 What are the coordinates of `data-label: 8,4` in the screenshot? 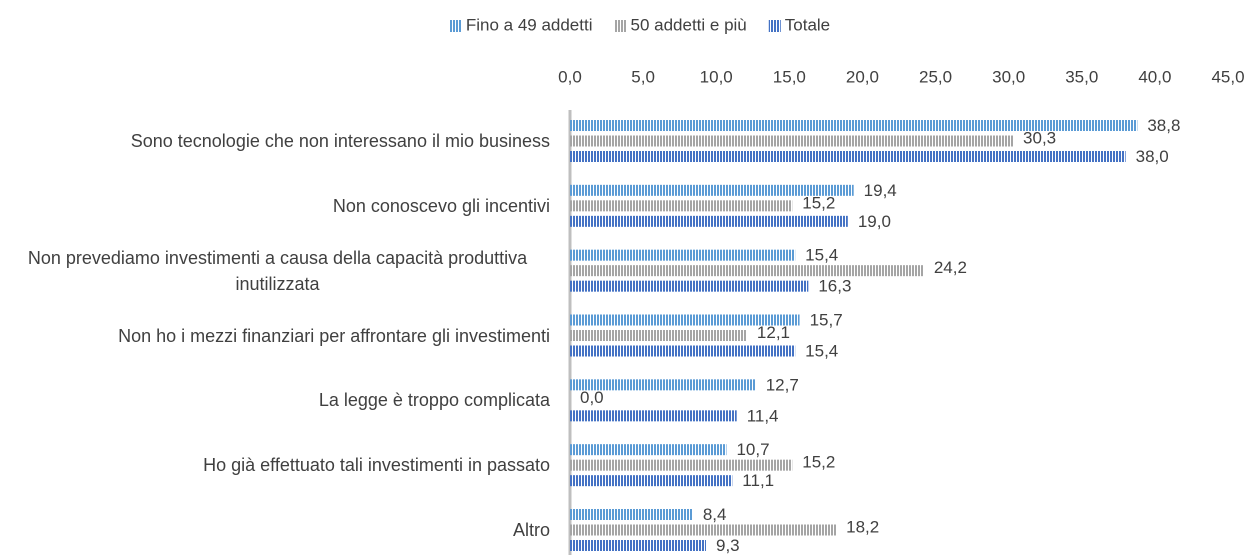 It's located at (715, 514).